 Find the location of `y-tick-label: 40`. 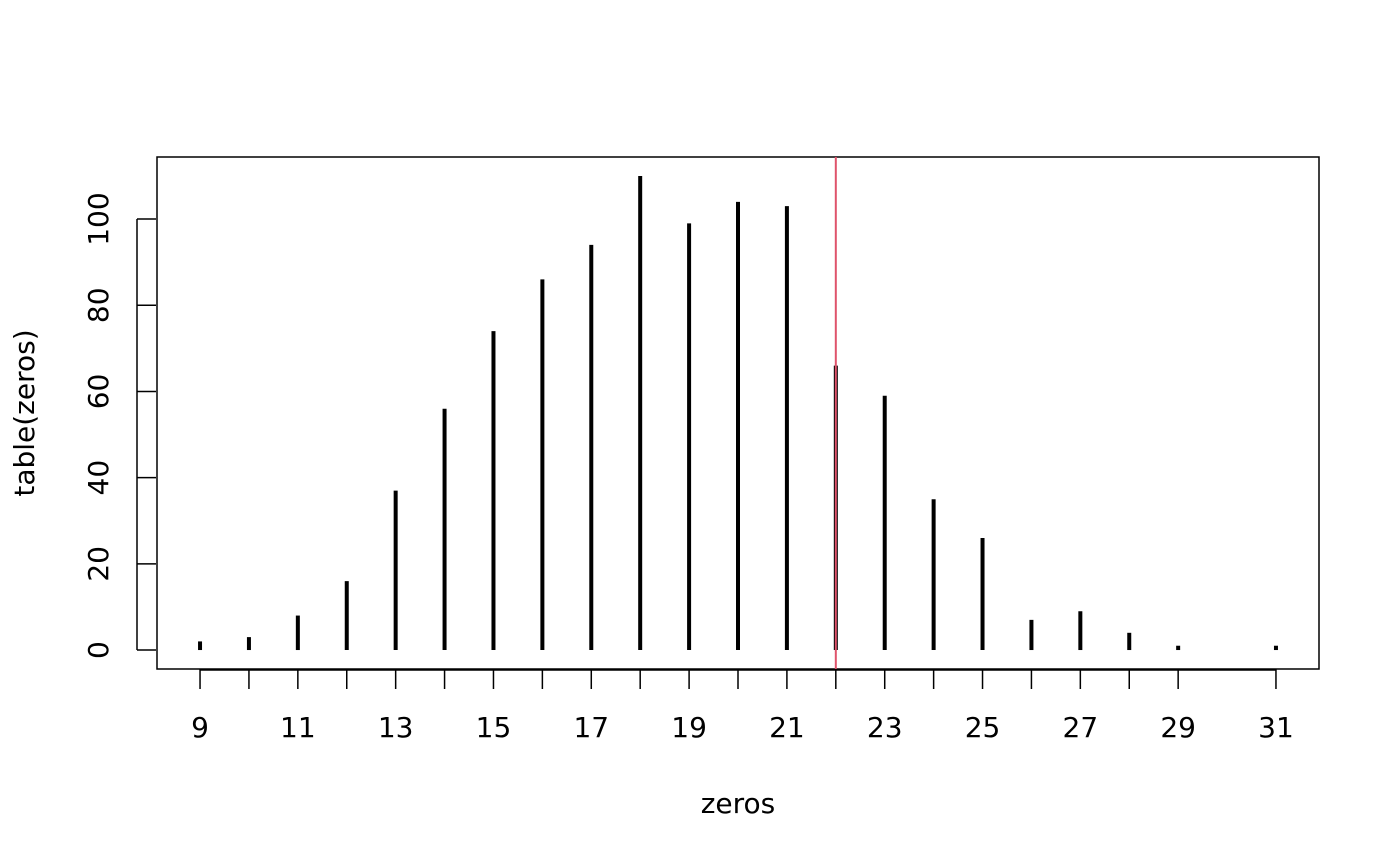

y-tick-label: 40 is located at coordinates (98, 478).